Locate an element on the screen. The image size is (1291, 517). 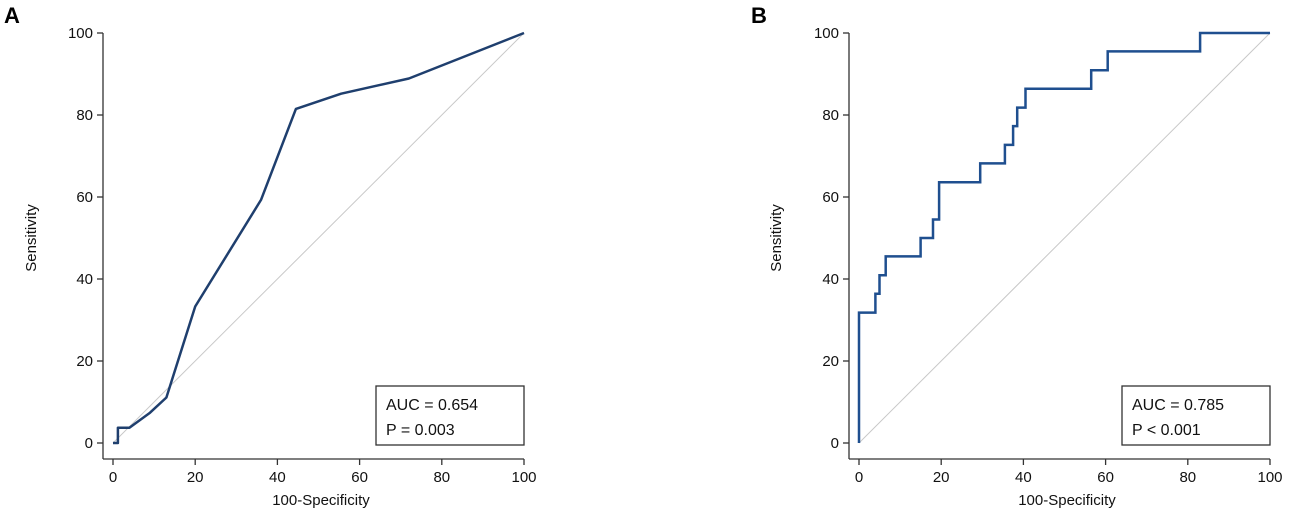
panel-b-y-tick-label: 100 is located at coordinates (826, 33).